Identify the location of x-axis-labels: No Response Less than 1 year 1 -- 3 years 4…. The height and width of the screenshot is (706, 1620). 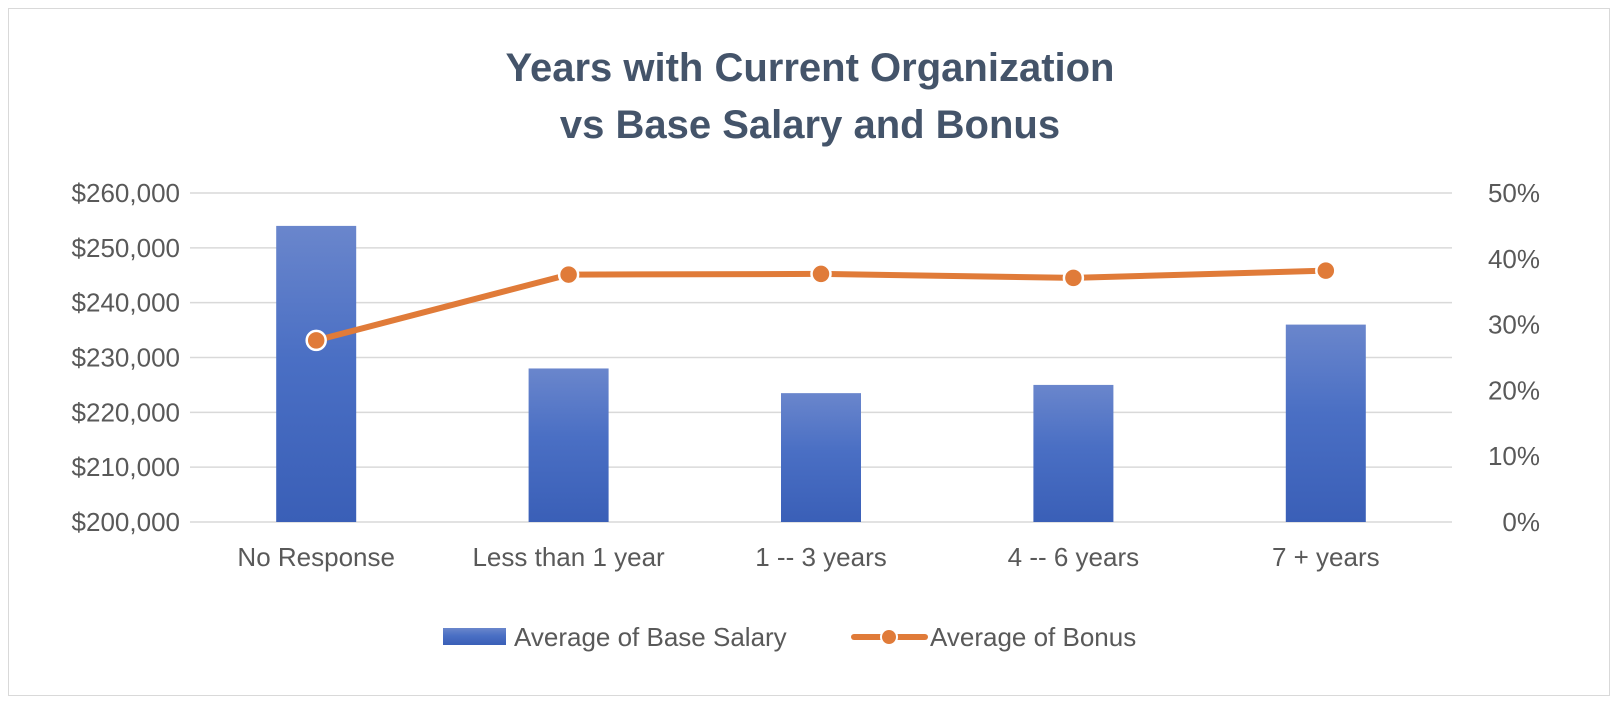
(808, 557).